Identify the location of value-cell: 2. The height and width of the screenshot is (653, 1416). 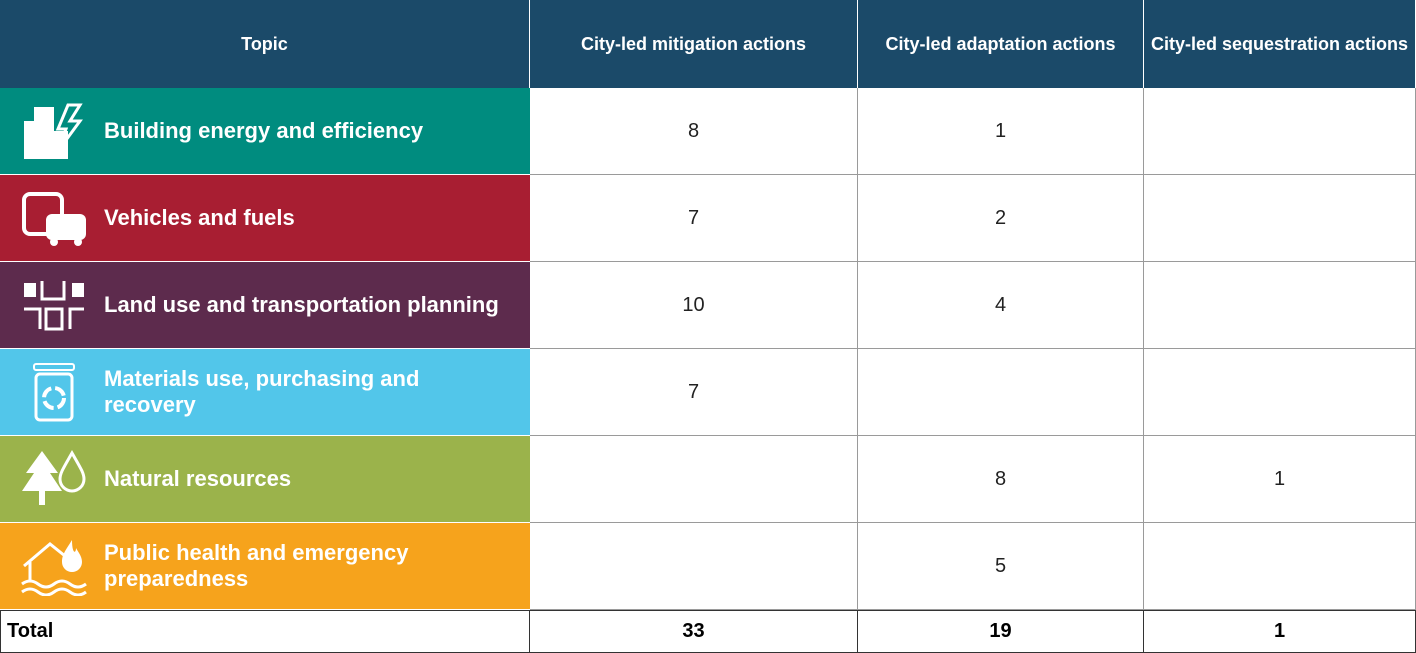
(1001, 218).